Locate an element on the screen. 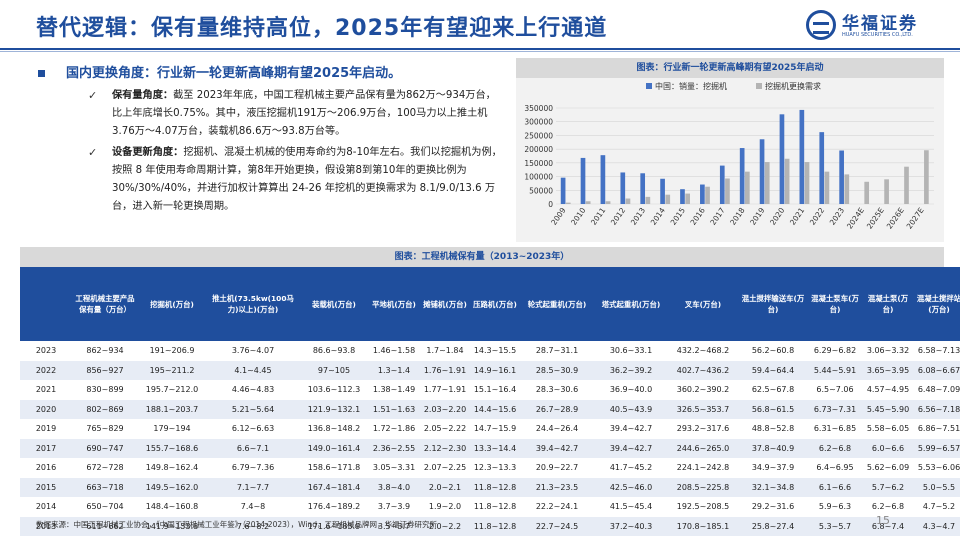 The height and width of the screenshot is (540, 960). table-cell: 37.2~40.3 is located at coordinates (631, 526).